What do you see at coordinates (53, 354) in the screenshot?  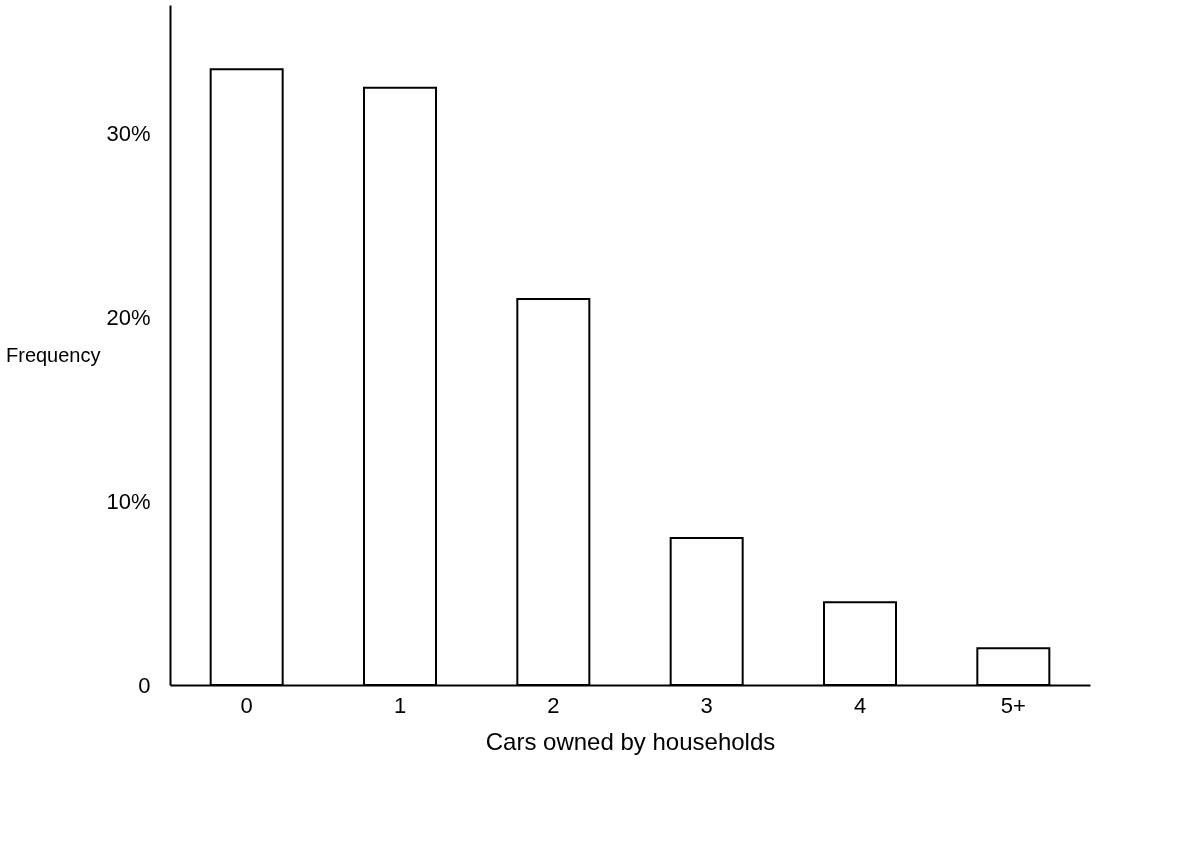 I see `y-axis-title: Frequency` at bounding box center [53, 354].